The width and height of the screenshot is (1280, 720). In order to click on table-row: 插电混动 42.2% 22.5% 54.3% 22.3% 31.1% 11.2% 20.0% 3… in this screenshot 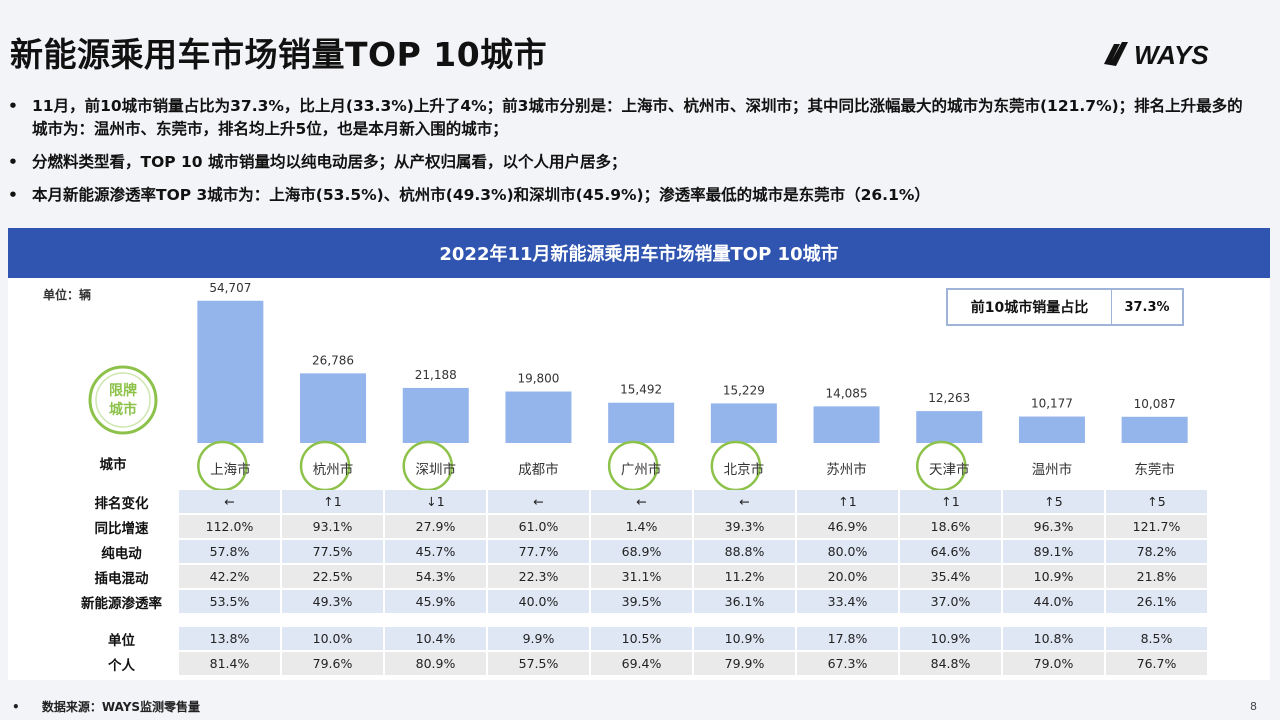, I will do `click(636, 576)`.